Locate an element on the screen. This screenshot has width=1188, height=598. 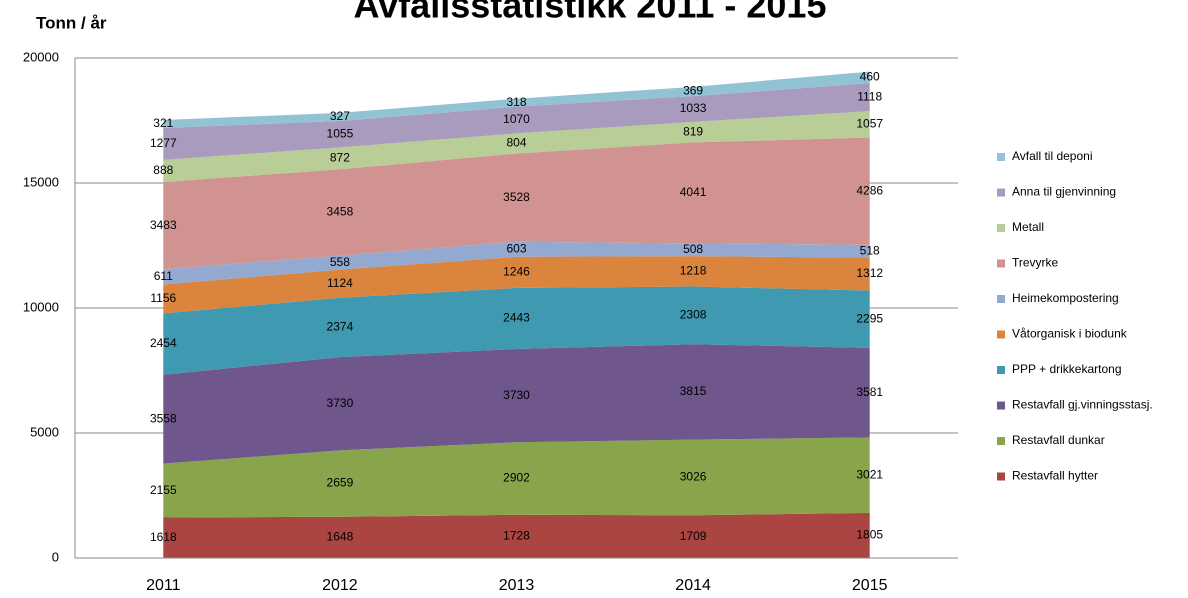
y-tick-label: 15000 is located at coordinates (41, 181).